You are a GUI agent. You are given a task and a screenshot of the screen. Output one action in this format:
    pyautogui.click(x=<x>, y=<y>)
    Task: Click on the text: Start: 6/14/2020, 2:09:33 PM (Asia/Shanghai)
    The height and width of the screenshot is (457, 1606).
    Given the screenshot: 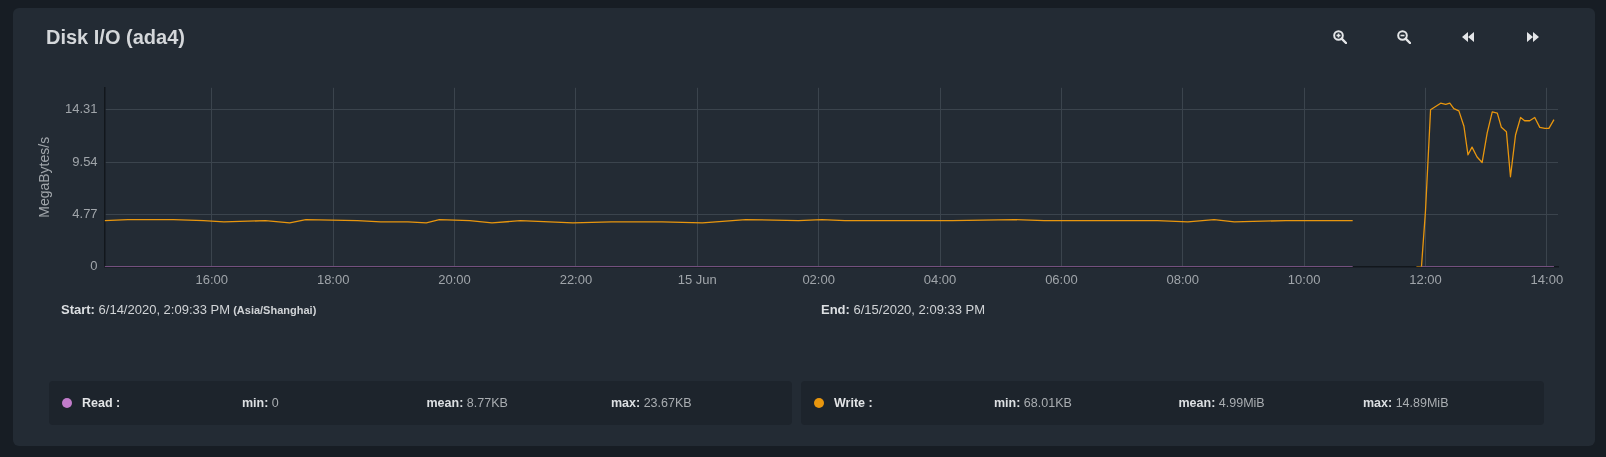 What is the action you would take?
    pyautogui.click(x=189, y=309)
    